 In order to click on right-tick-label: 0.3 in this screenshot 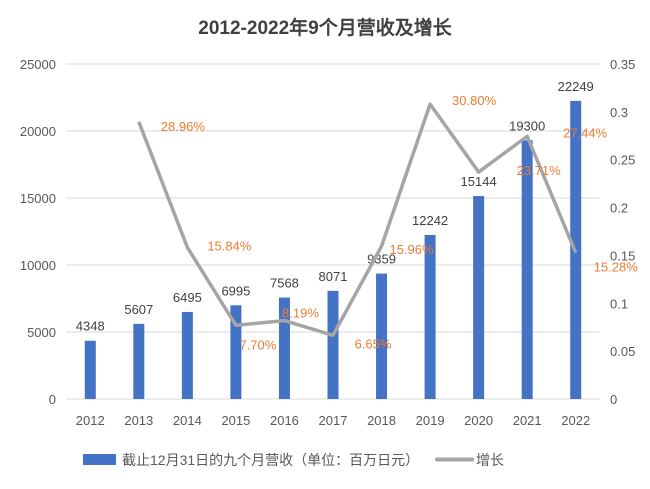, I will do `click(619, 112)`.